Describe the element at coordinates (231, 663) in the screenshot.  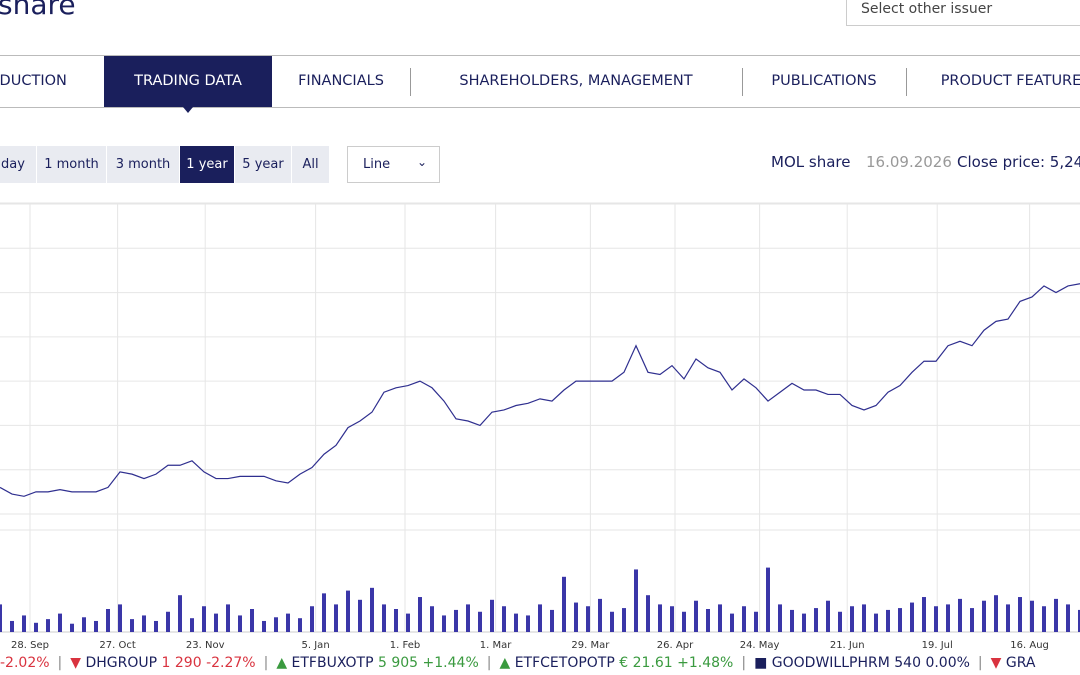
I see `ticker-change: -2.27%` at that location.